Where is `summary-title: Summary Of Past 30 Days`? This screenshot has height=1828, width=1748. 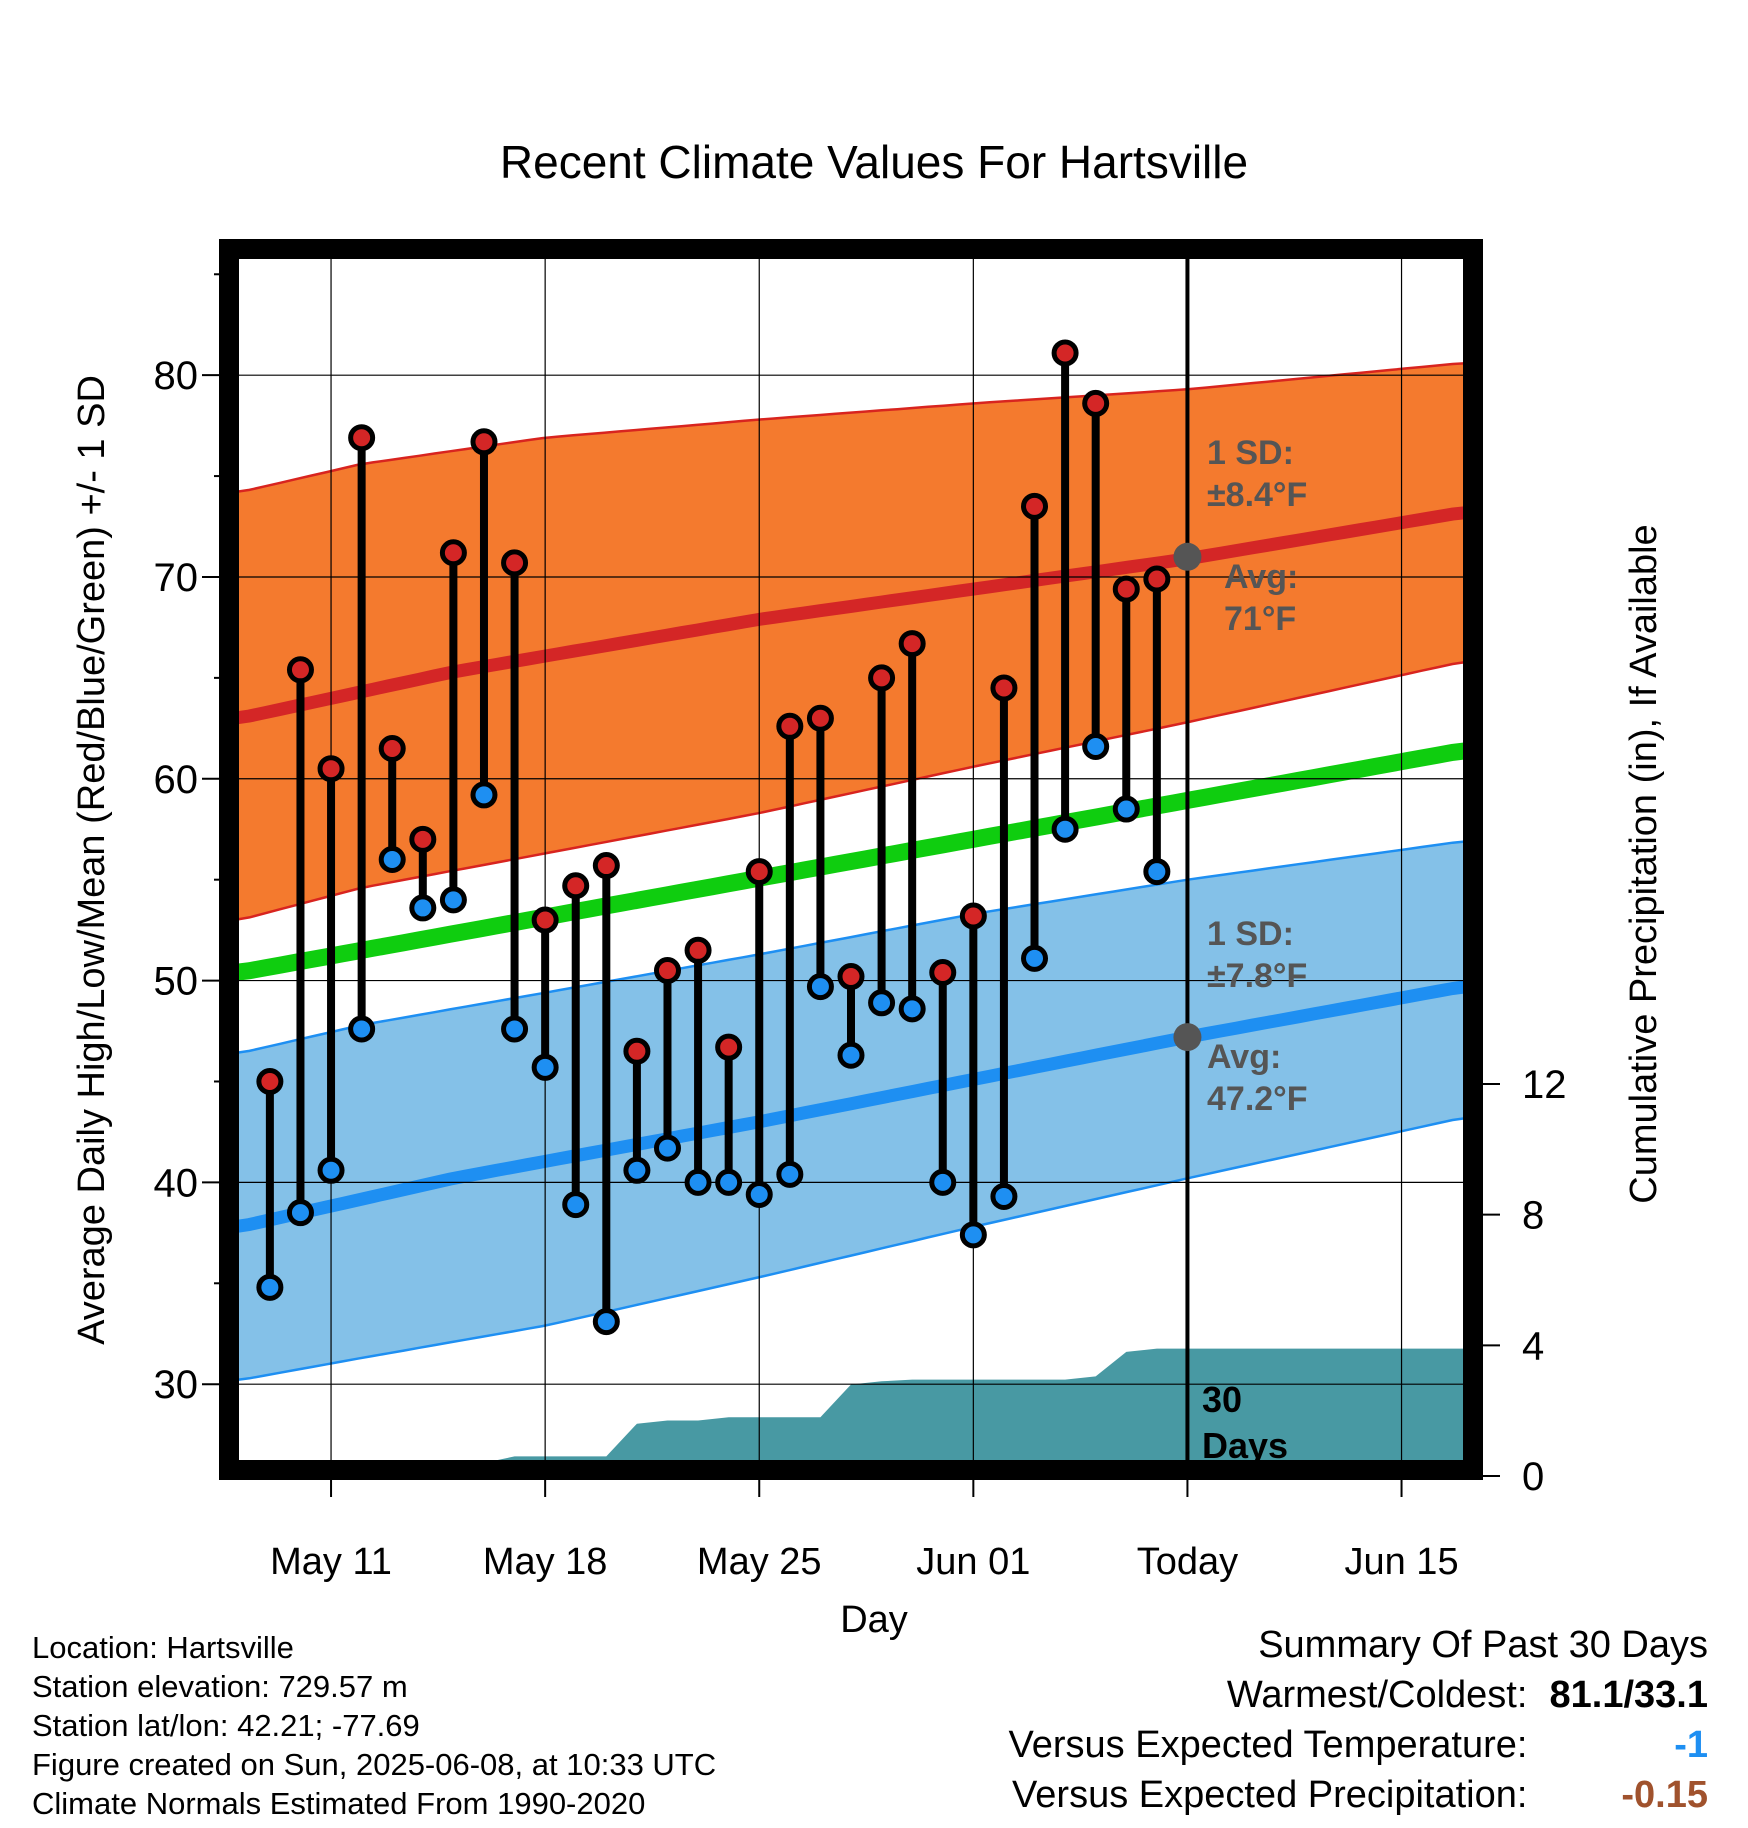 summary-title: Summary Of Past 30 Days is located at coordinates (1483, 1645).